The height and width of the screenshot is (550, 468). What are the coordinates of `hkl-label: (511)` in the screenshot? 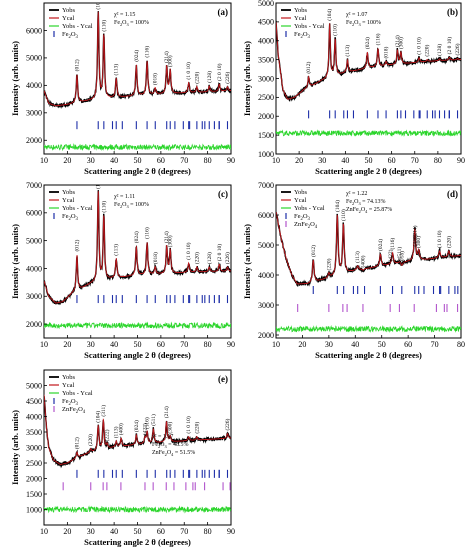 It's located at (153, 420).